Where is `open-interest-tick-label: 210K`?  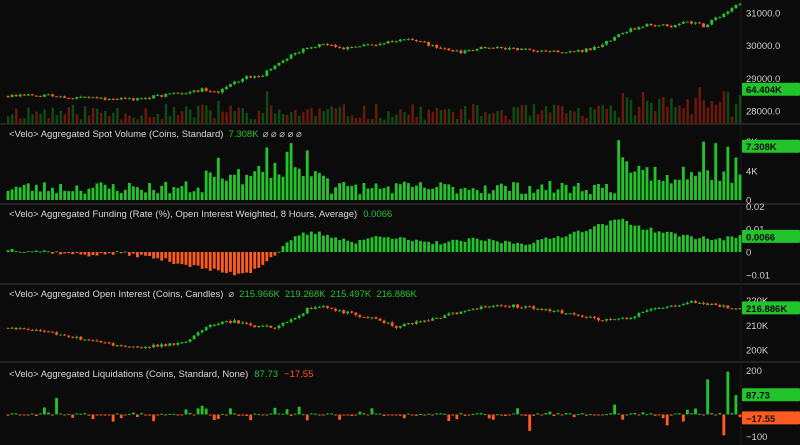
open-interest-tick-label: 210K is located at coordinates (757, 326).